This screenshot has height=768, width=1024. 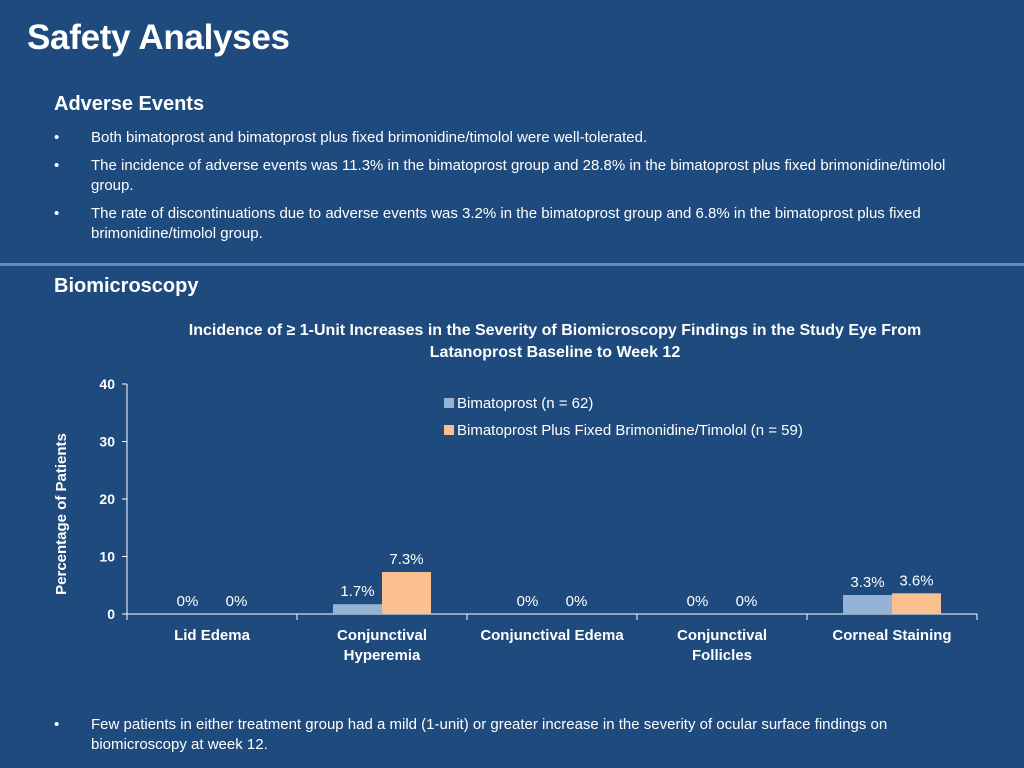 I want to click on section-divider, so click(x=512, y=264).